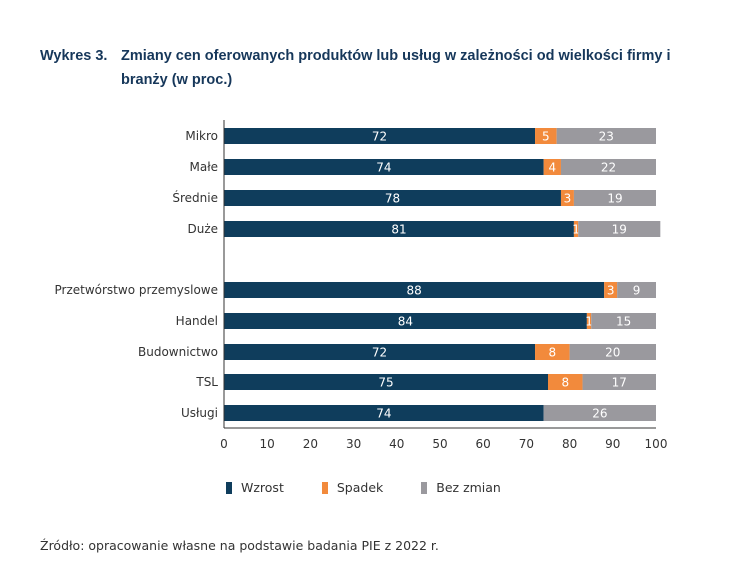 Image resolution: width=754 pixels, height=588 pixels. What do you see at coordinates (396, 444) in the screenshot?
I see `x-tick-label-40: 40` at bounding box center [396, 444].